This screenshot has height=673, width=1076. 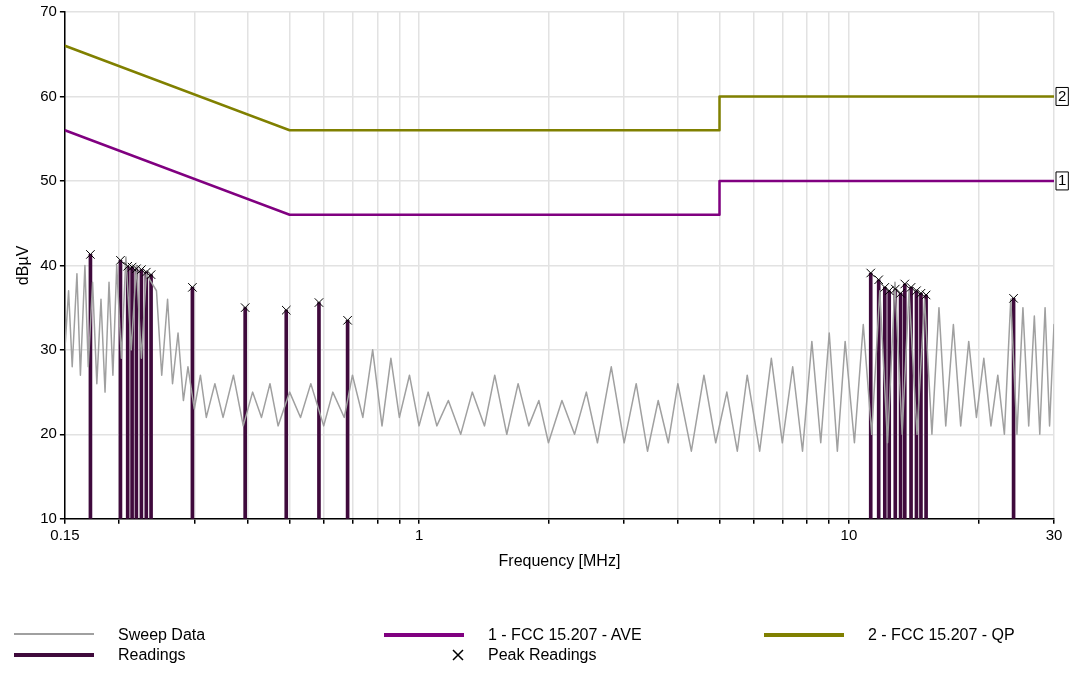 What do you see at coordinates (48, 95) in the screenshot?
I see `y-tick-label: 60` at bounding box center [48, 95].